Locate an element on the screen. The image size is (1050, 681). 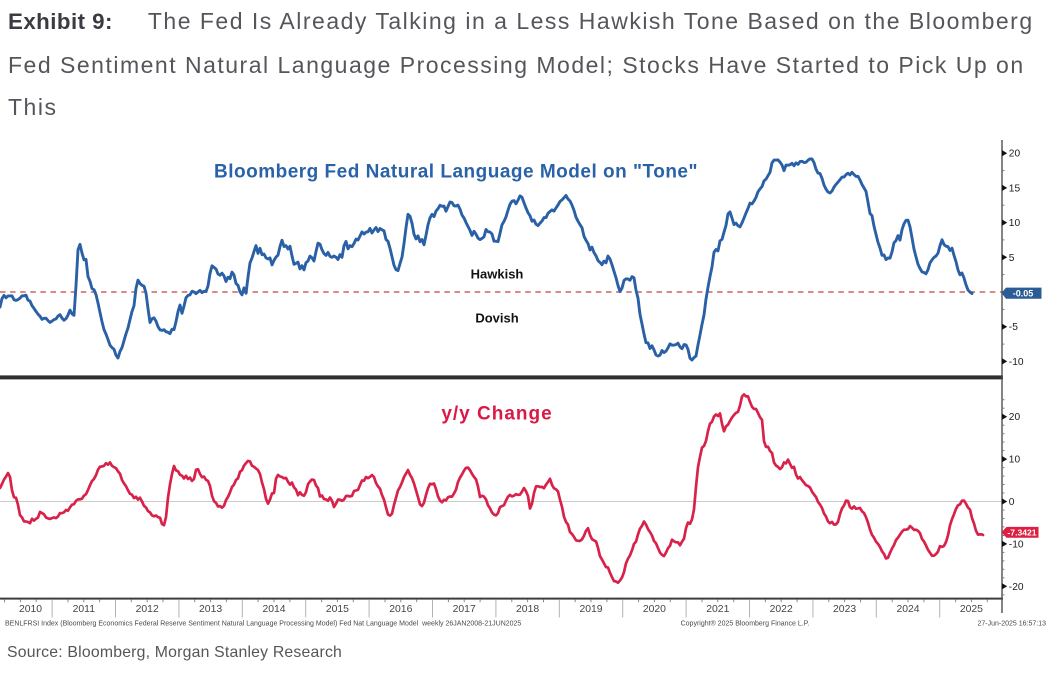
svg-text: 2020 is located at coordinates (654, 609).